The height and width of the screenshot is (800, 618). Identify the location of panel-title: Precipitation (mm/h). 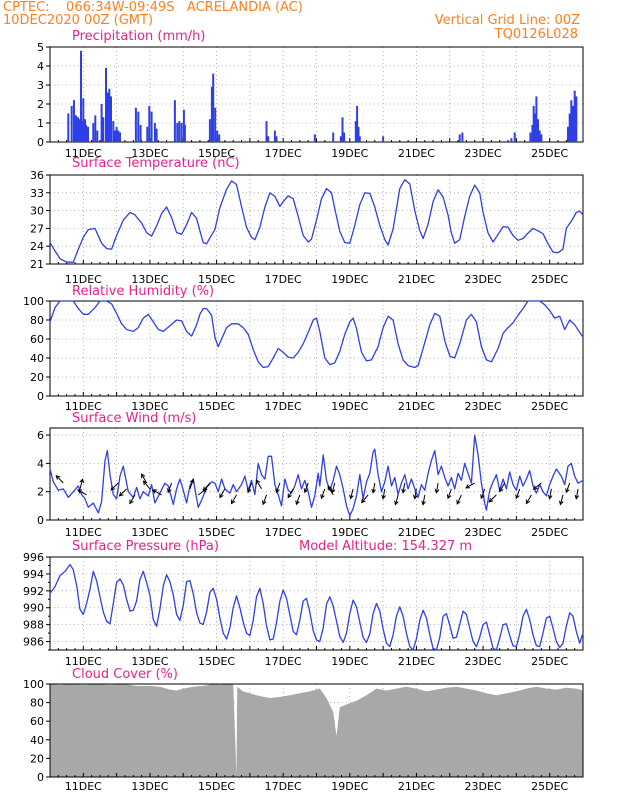
(138, 36).